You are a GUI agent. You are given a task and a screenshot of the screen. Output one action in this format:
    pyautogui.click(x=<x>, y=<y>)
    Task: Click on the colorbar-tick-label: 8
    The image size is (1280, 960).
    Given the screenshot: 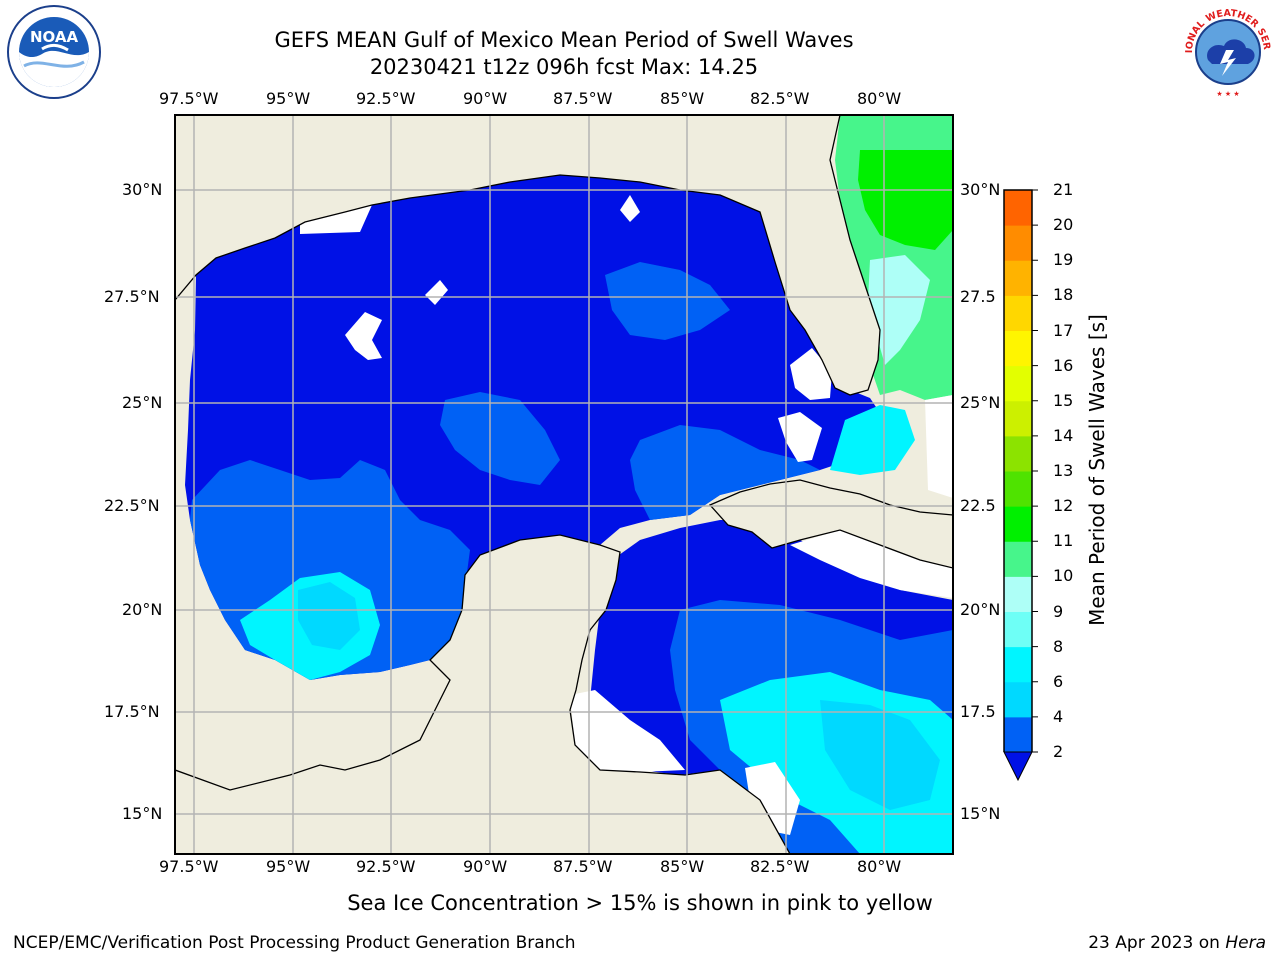 What is the action you would take?
    pyautogui.click(x=1058, y=646)
    